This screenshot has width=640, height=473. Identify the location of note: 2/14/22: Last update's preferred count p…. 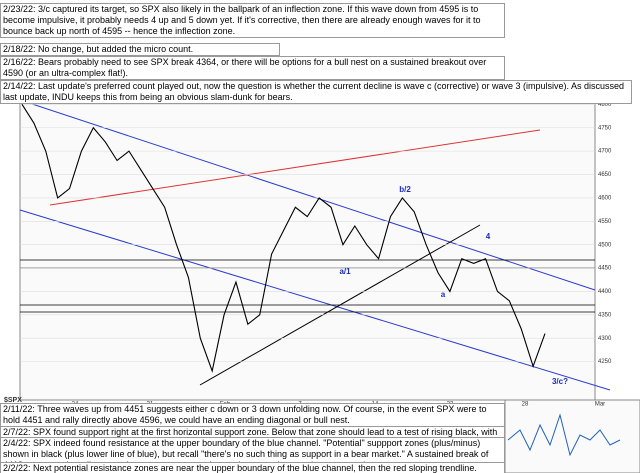
(316, 92).